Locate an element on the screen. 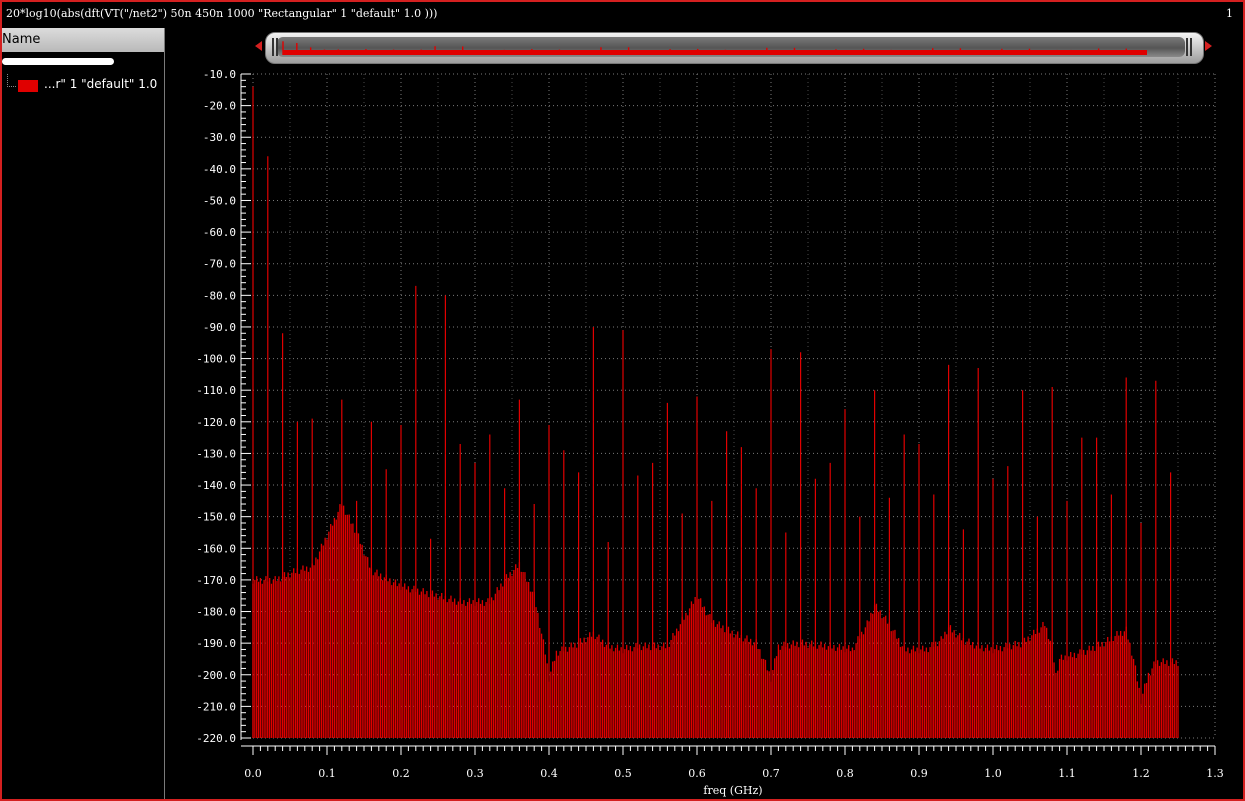  y-tick-label: -220.0 is located at coordinates (216, 738).